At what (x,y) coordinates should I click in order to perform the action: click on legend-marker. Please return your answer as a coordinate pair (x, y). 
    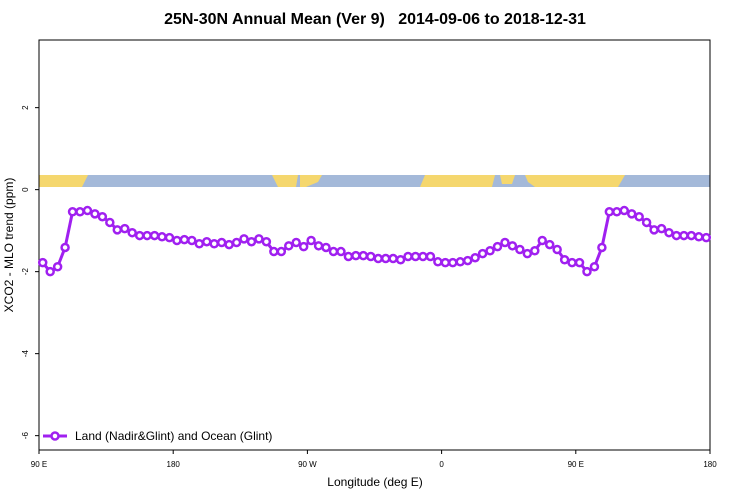
    Looking at the image, I should click on (55, 436).